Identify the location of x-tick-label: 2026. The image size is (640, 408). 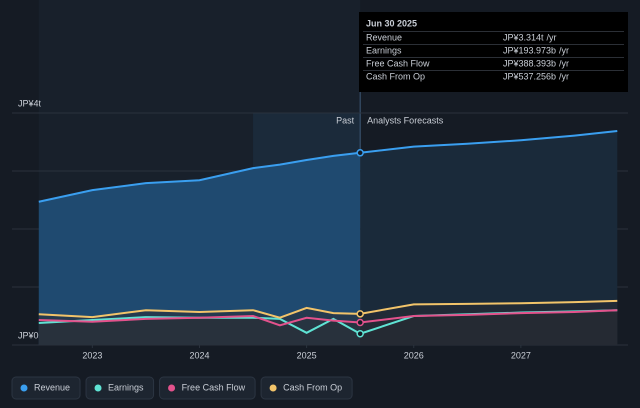
(414, 355).